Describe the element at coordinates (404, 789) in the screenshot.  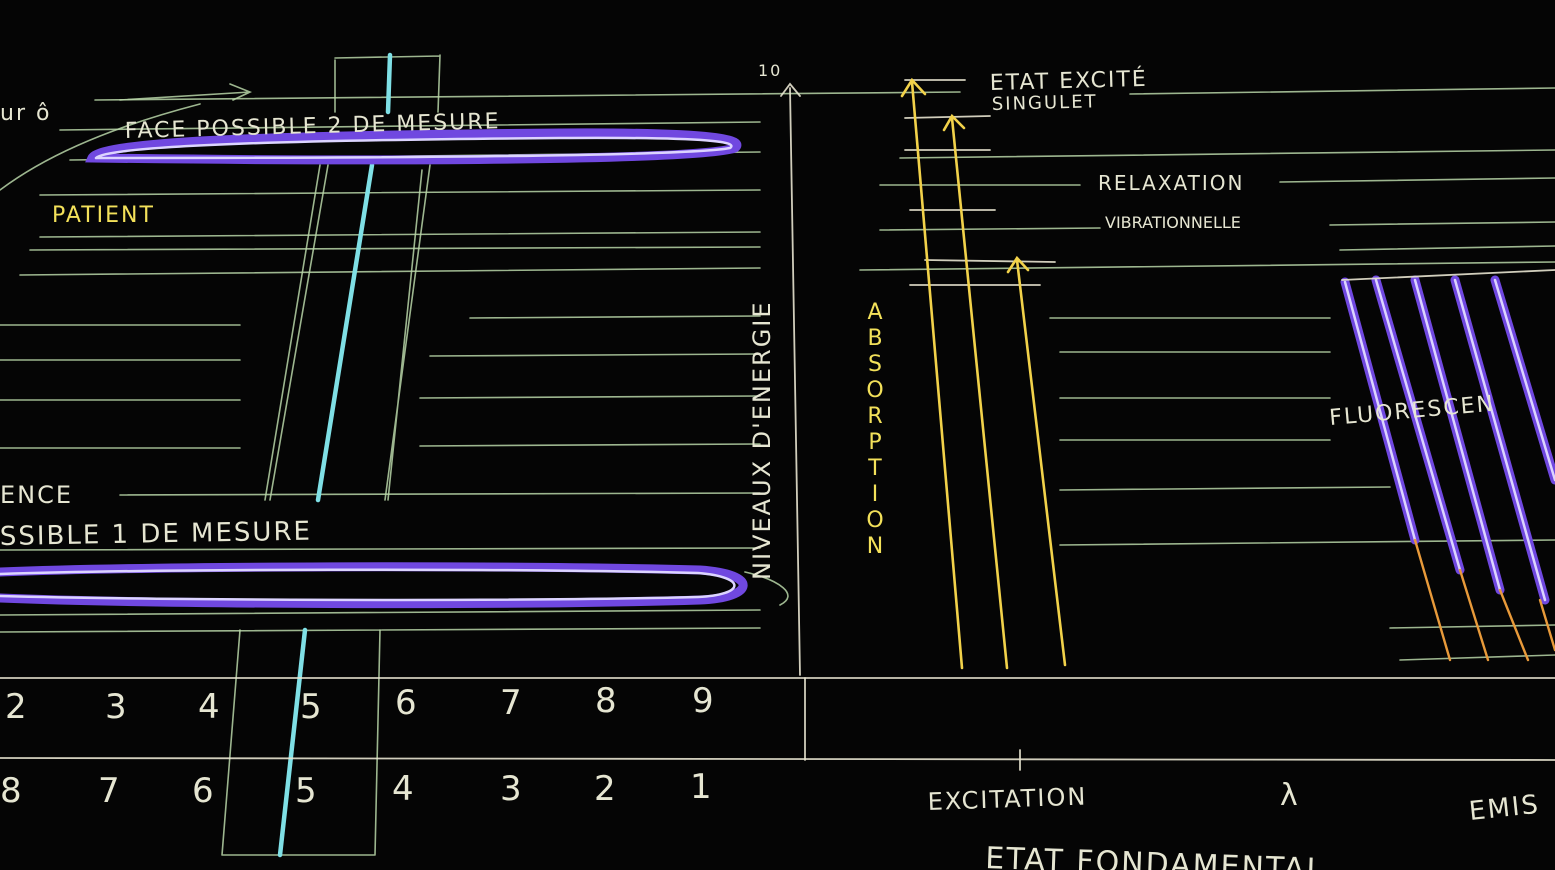
I see `scale-lower-4: 4` at that location.